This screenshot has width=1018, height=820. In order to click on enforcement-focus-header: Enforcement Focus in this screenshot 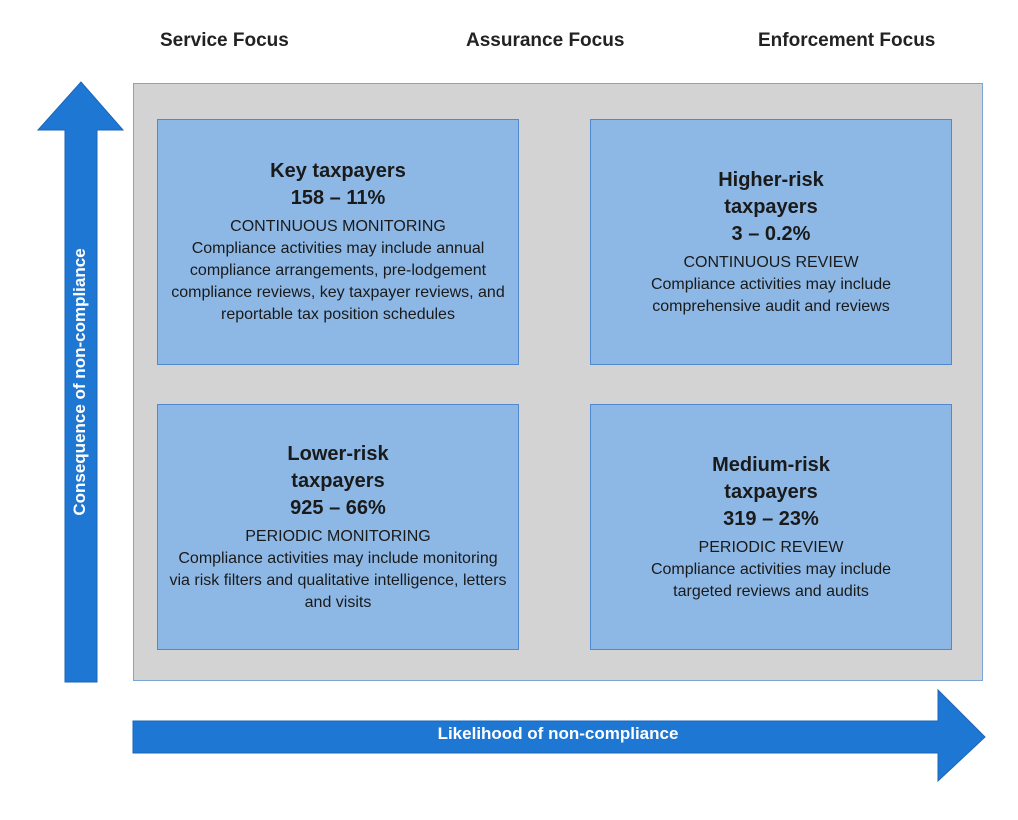, I will do `click(847, 40)`.